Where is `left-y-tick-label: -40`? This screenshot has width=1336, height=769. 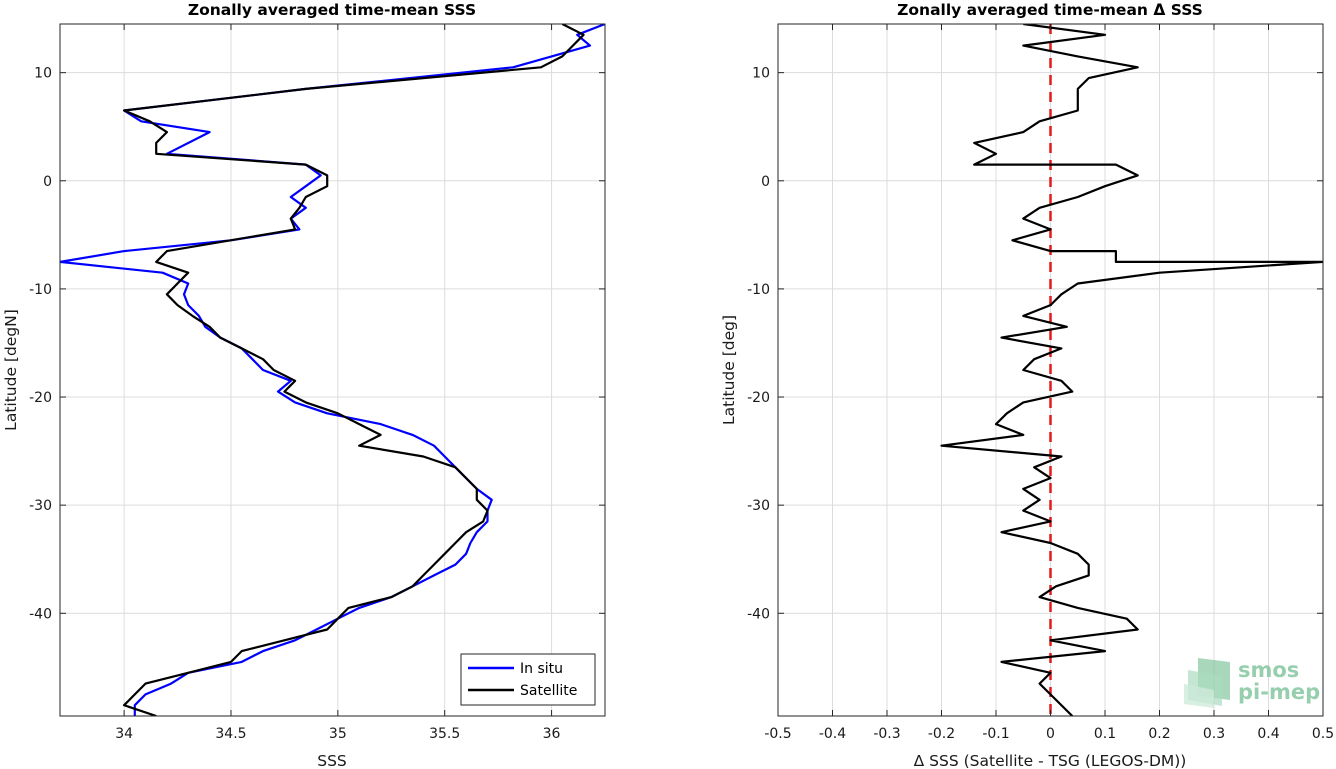
left-y-tick-label: -40 is located at coordinates (40, 614).